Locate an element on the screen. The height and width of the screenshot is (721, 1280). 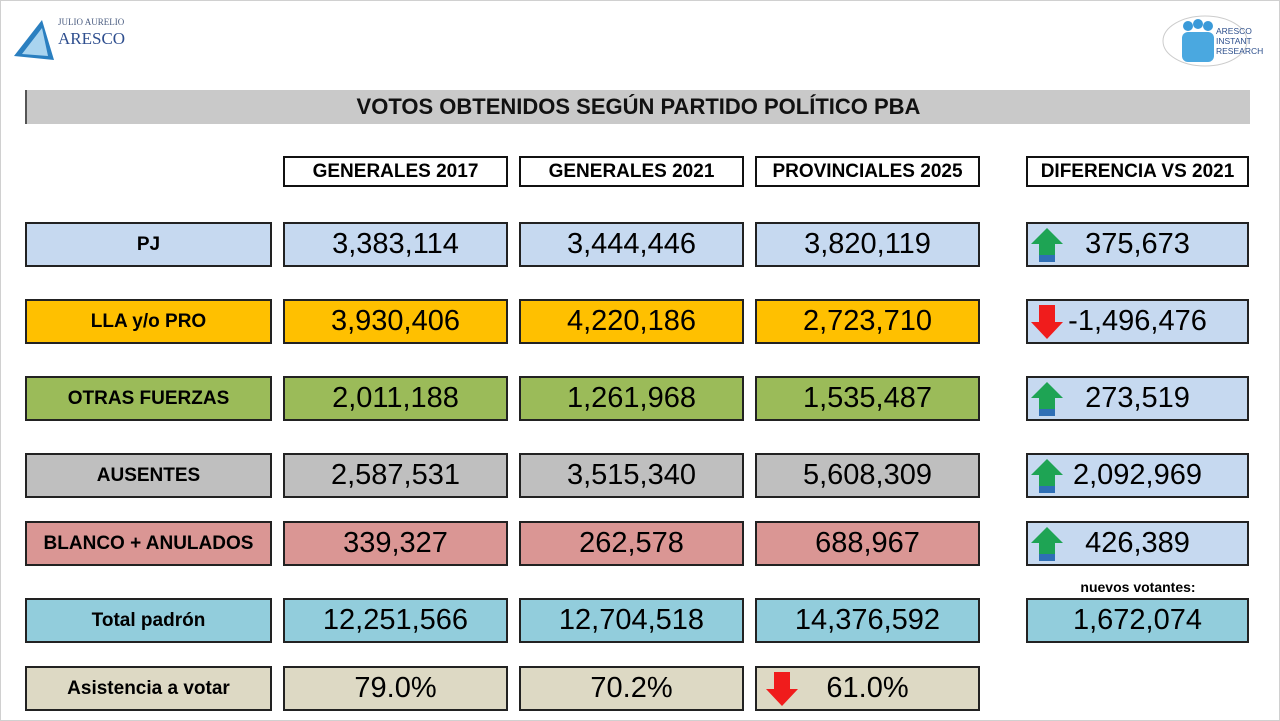
value-cell: 3,930,406 is located at coordinates (395, 321).